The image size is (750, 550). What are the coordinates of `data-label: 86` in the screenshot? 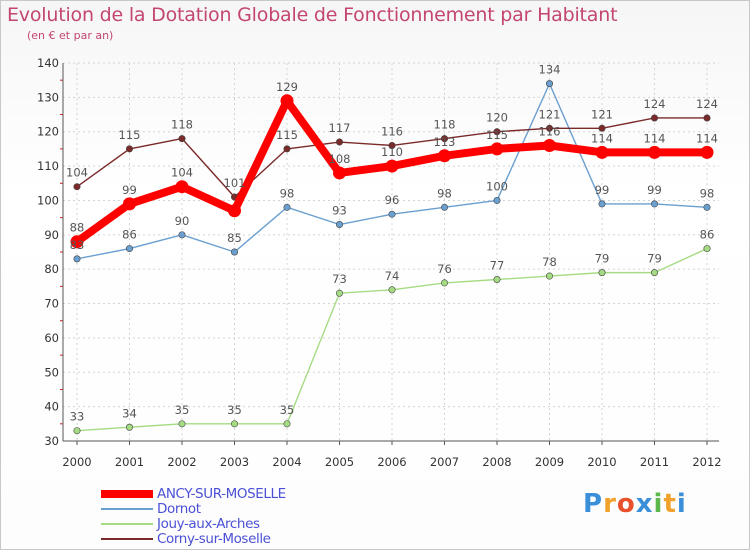 It's located at (129, 235).